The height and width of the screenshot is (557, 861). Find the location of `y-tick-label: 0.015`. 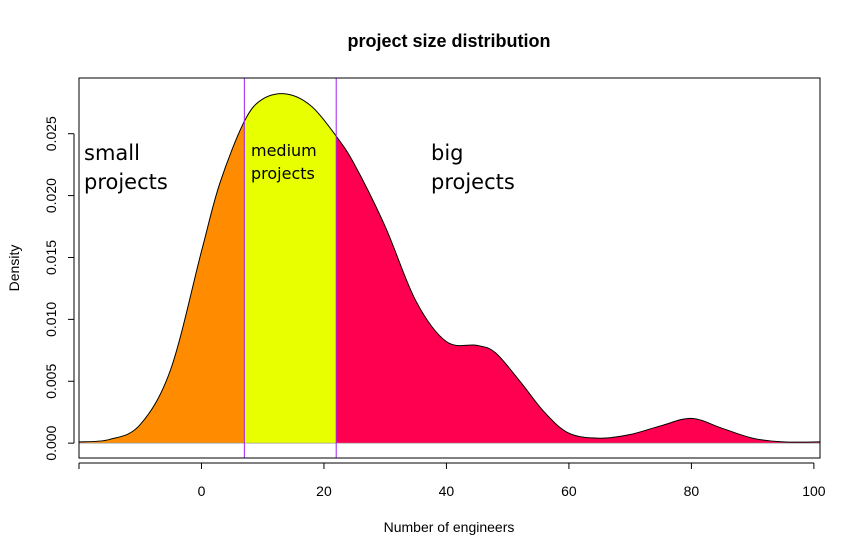

y-tick-label: 0.015 is located at coordinates (51, 257).